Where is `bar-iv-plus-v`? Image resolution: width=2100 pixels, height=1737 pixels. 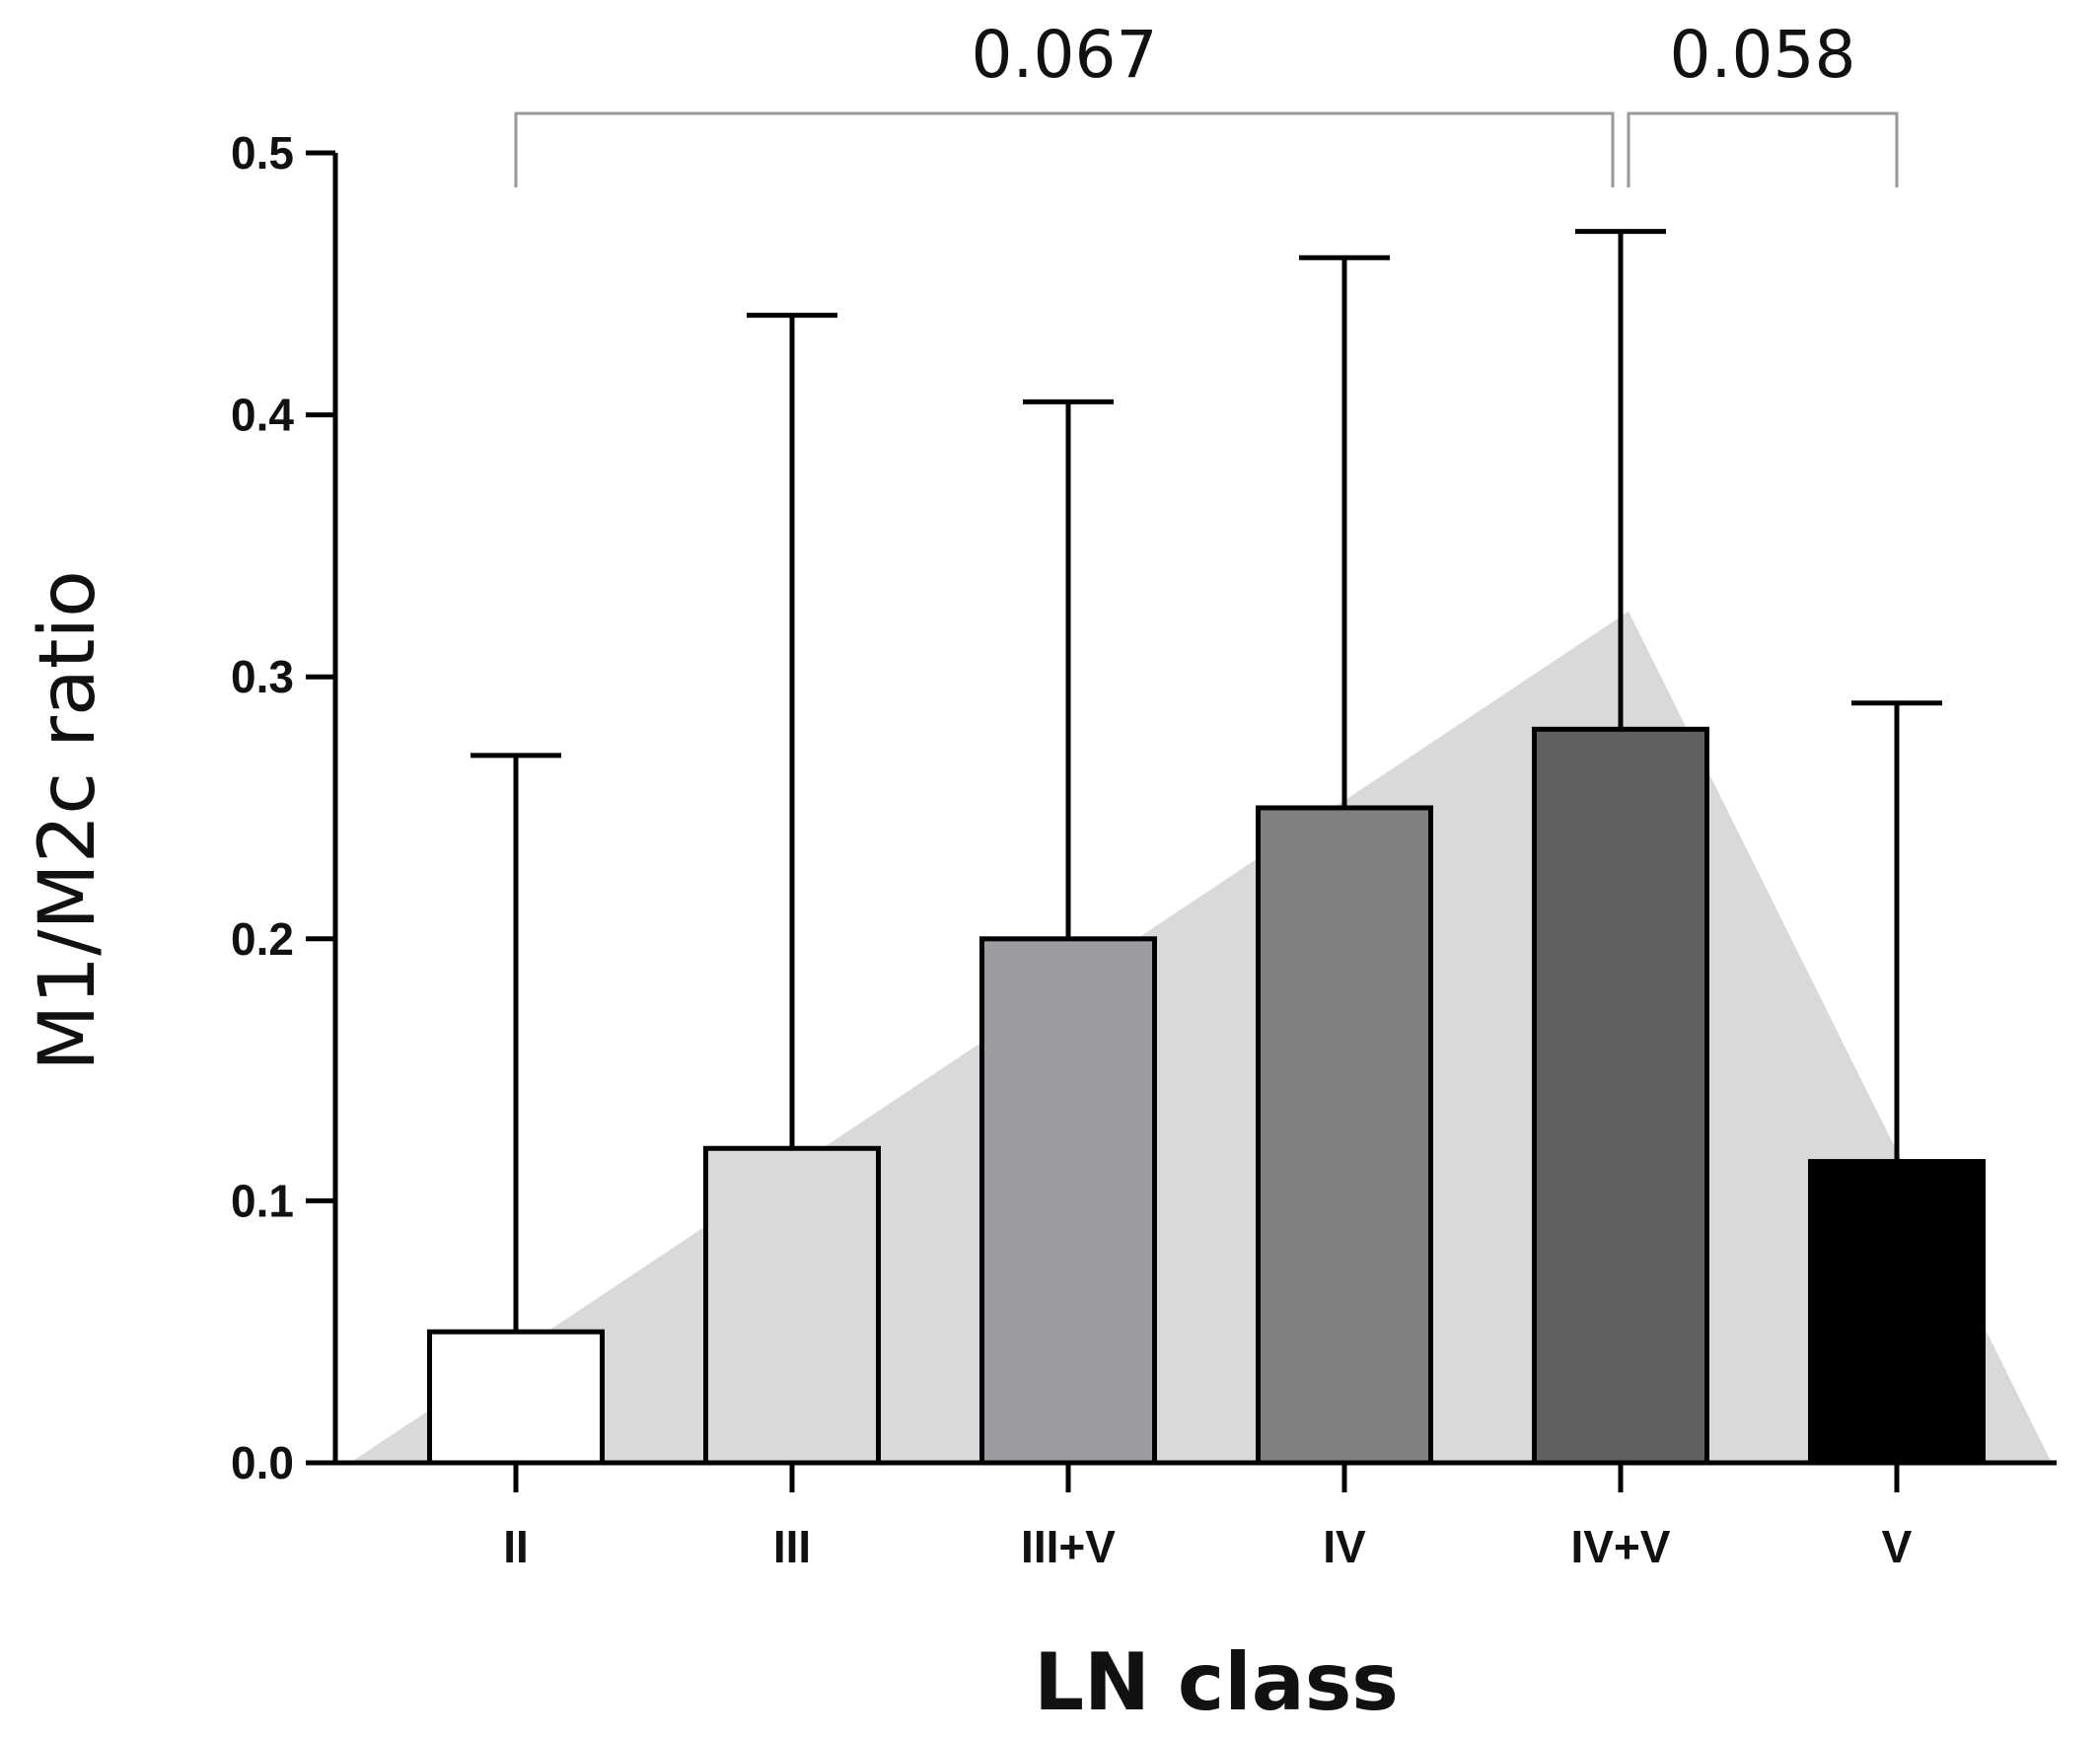 bar-iv-plus-v is located at coordinates (1620, 1096).